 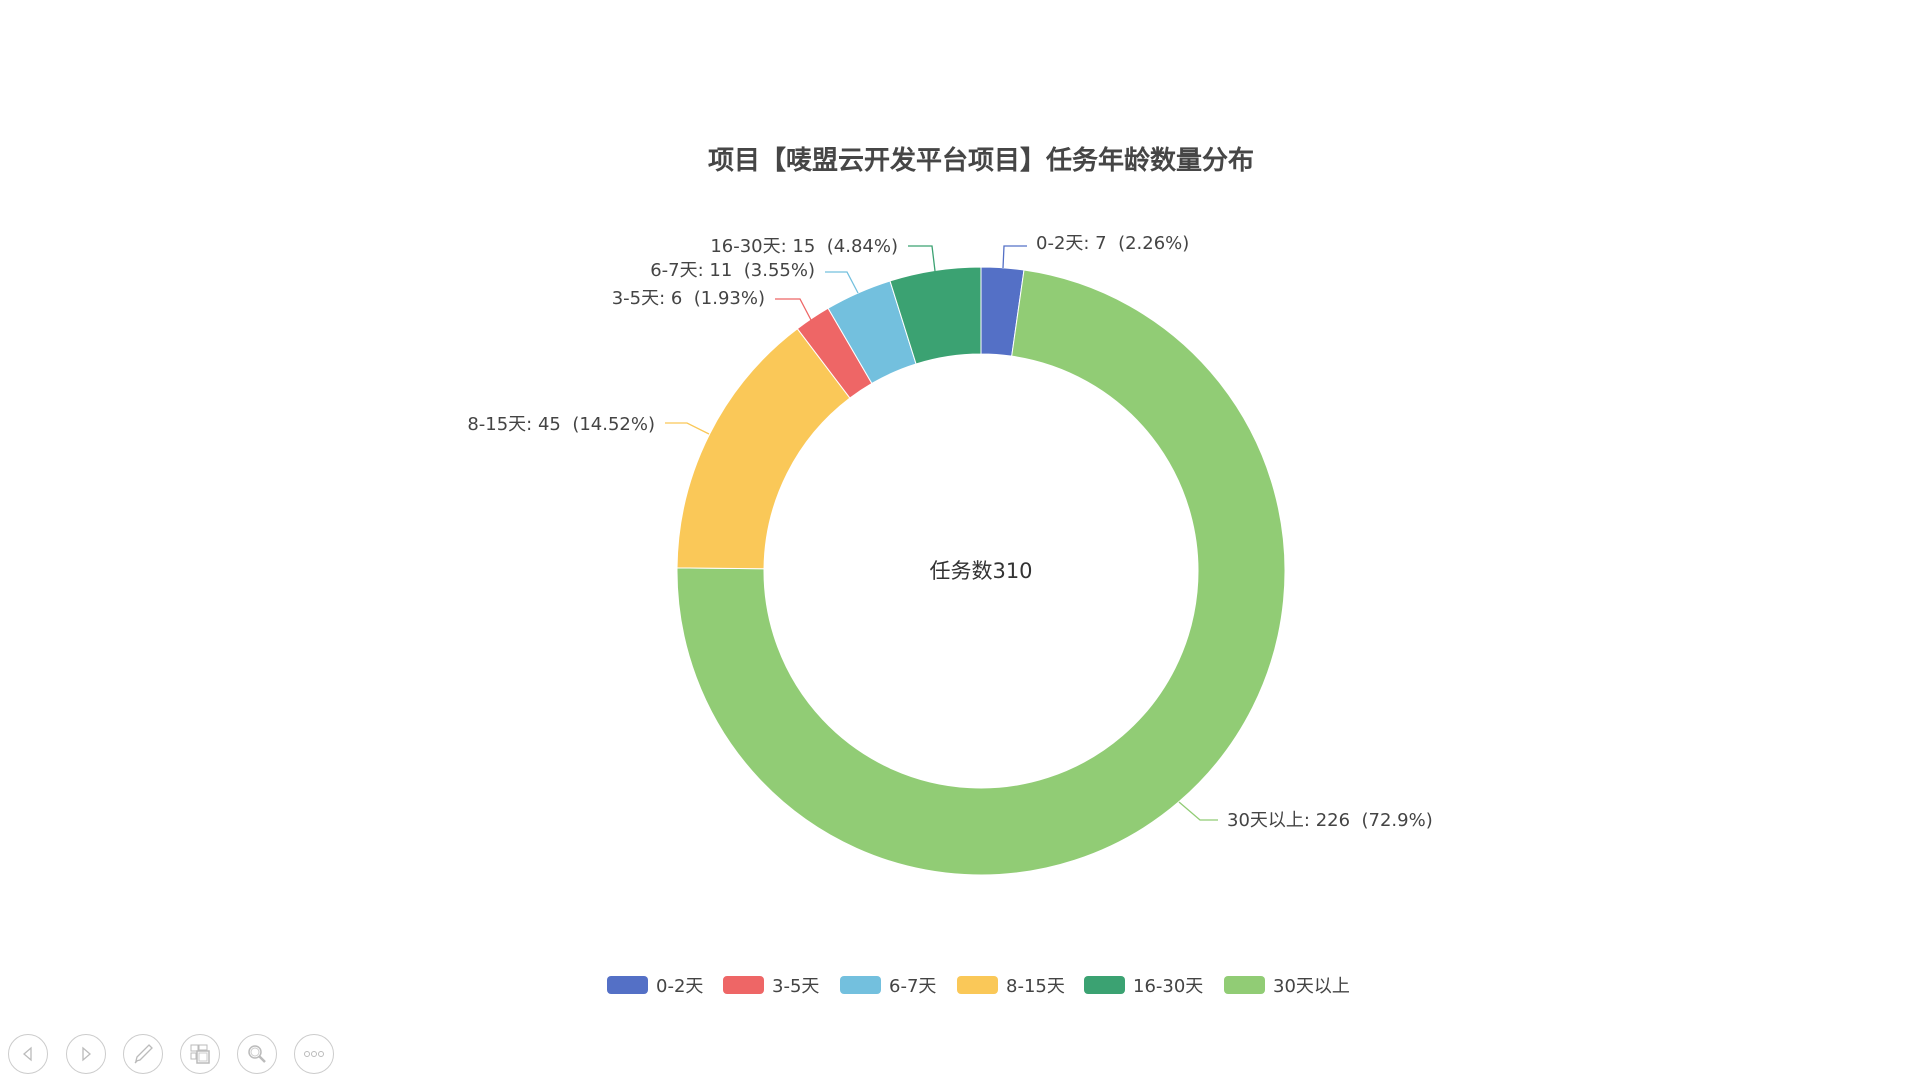 I want to click on slice-8-15天, so click(x=763, y=449).